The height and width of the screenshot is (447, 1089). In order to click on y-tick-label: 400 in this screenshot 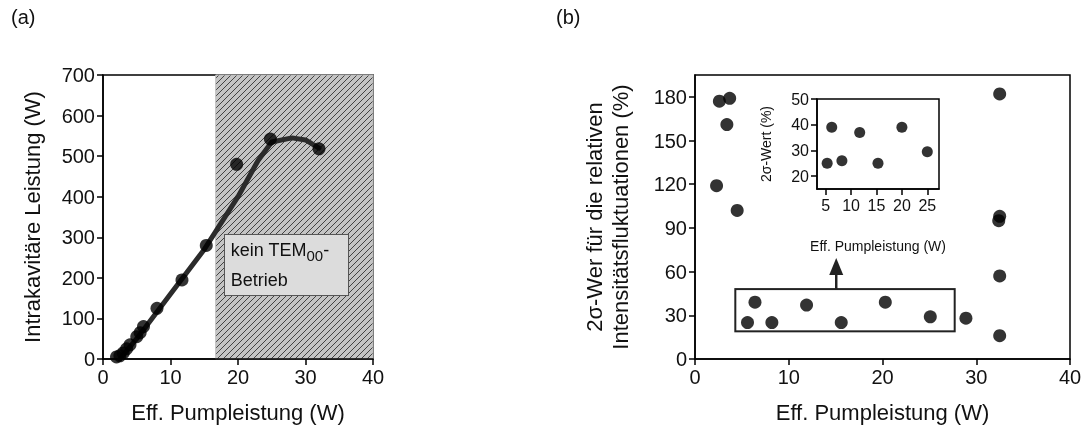, I will do `click(78, 196)`.